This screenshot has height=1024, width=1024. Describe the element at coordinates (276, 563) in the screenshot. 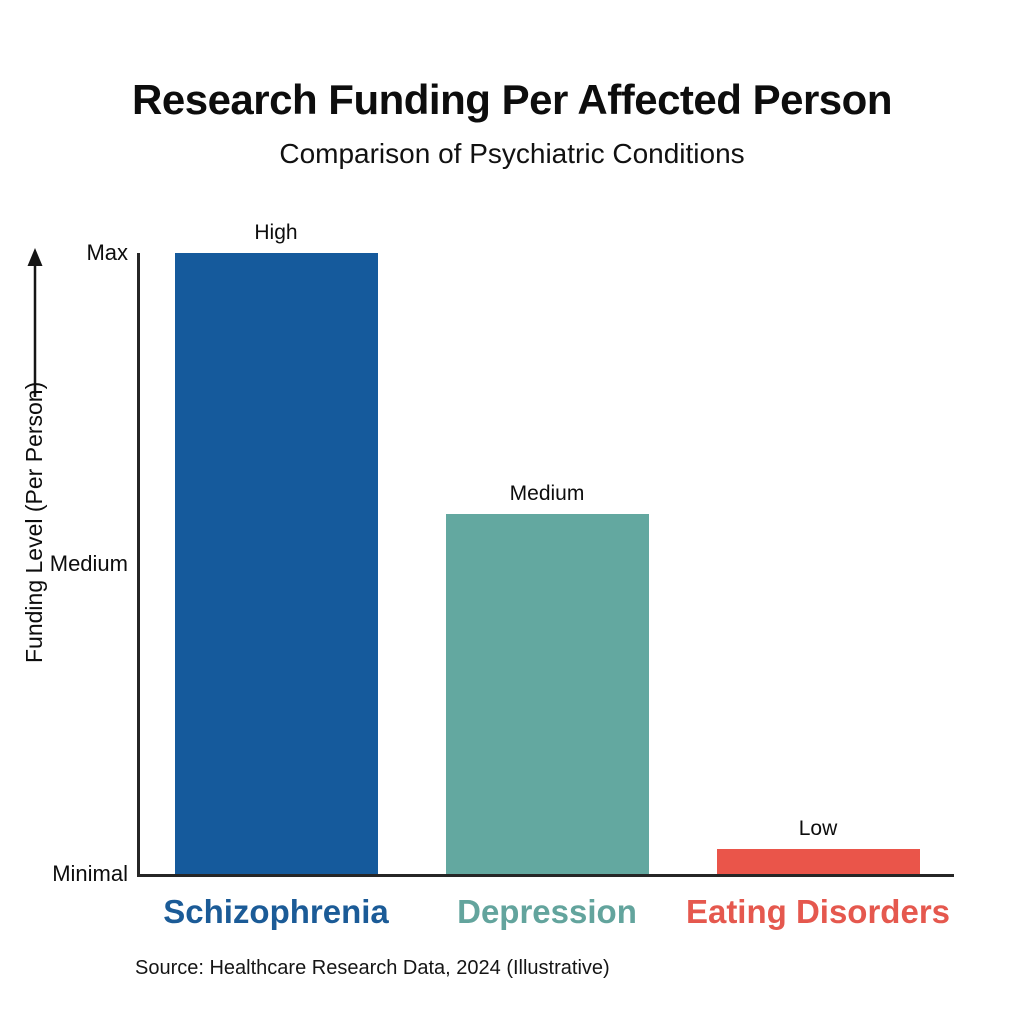

I see `bar-schizophrenia` at that location.